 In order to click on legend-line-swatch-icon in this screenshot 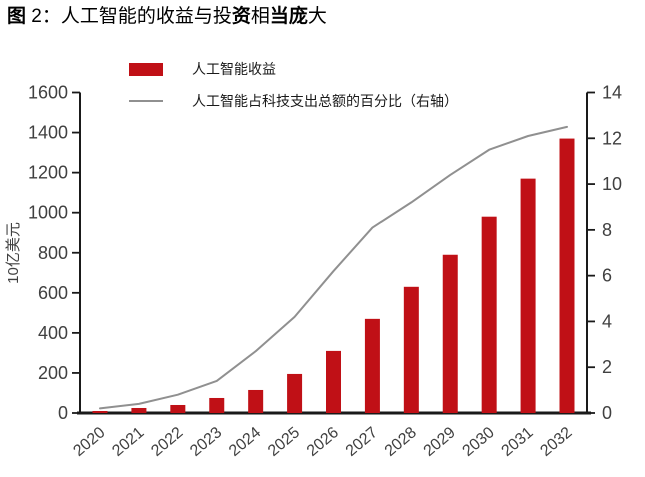, I will do `click(146, 101)`.